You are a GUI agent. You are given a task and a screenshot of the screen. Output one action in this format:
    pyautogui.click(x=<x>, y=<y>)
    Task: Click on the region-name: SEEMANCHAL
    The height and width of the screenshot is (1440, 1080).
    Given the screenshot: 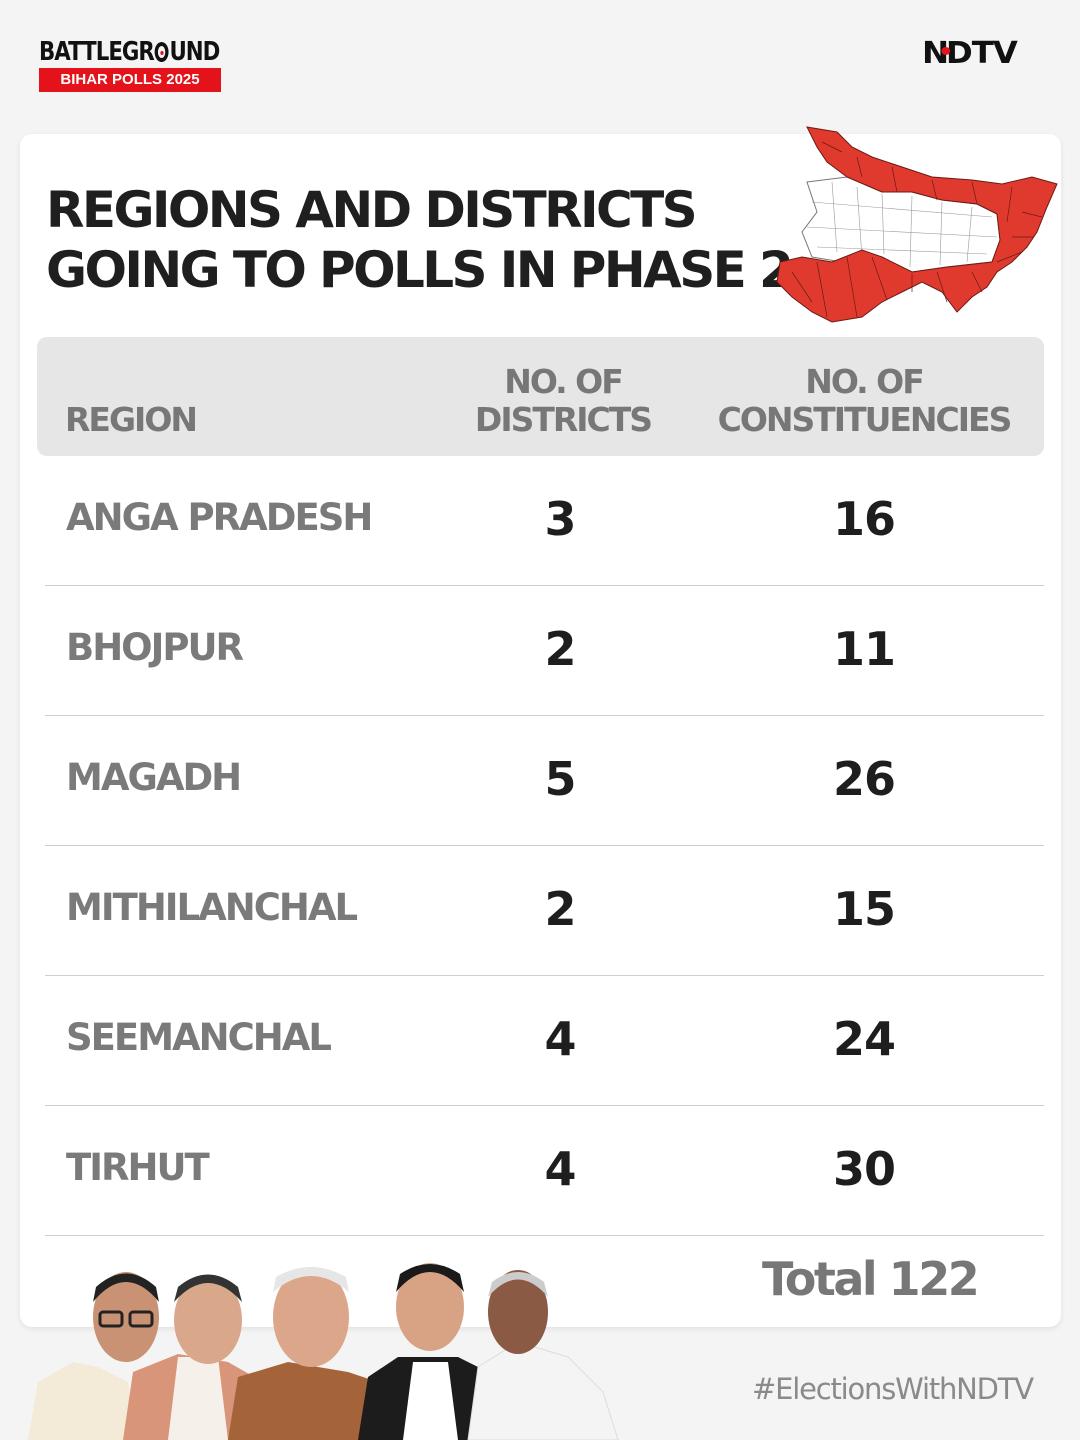 What is the action you would take?
    pyautogui.click(x=199, y=1037)
    